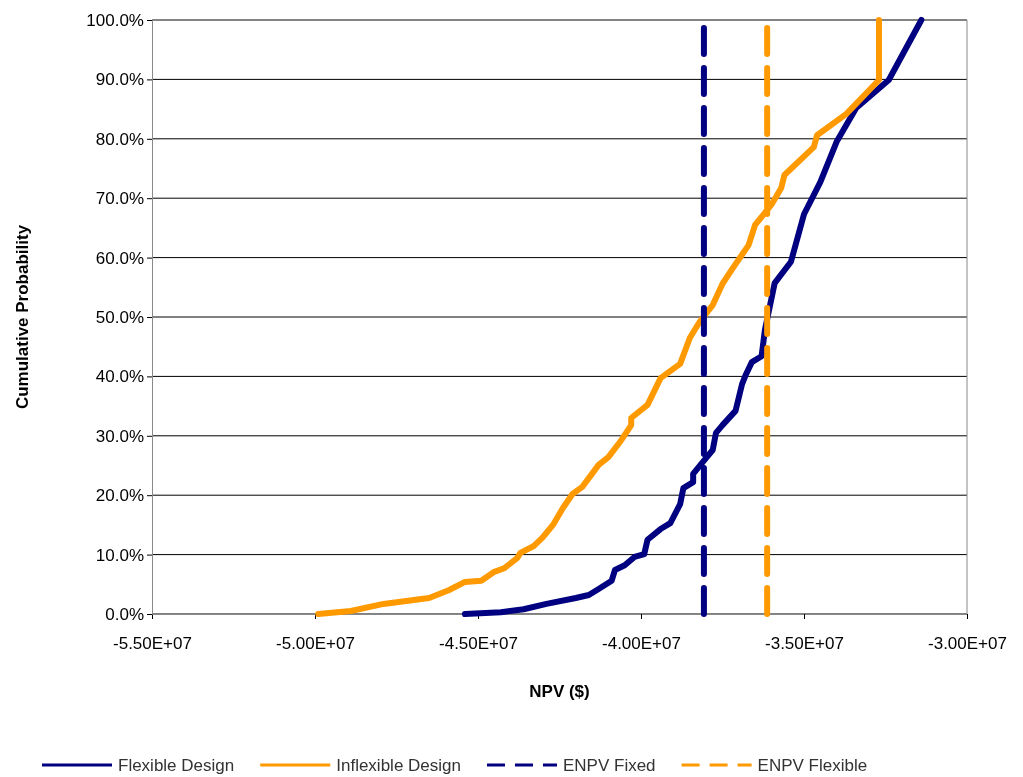  Describe the element at coordinates (559, 691) in the screenshot. I see `x-axis-title: NPV ($)` at that location.